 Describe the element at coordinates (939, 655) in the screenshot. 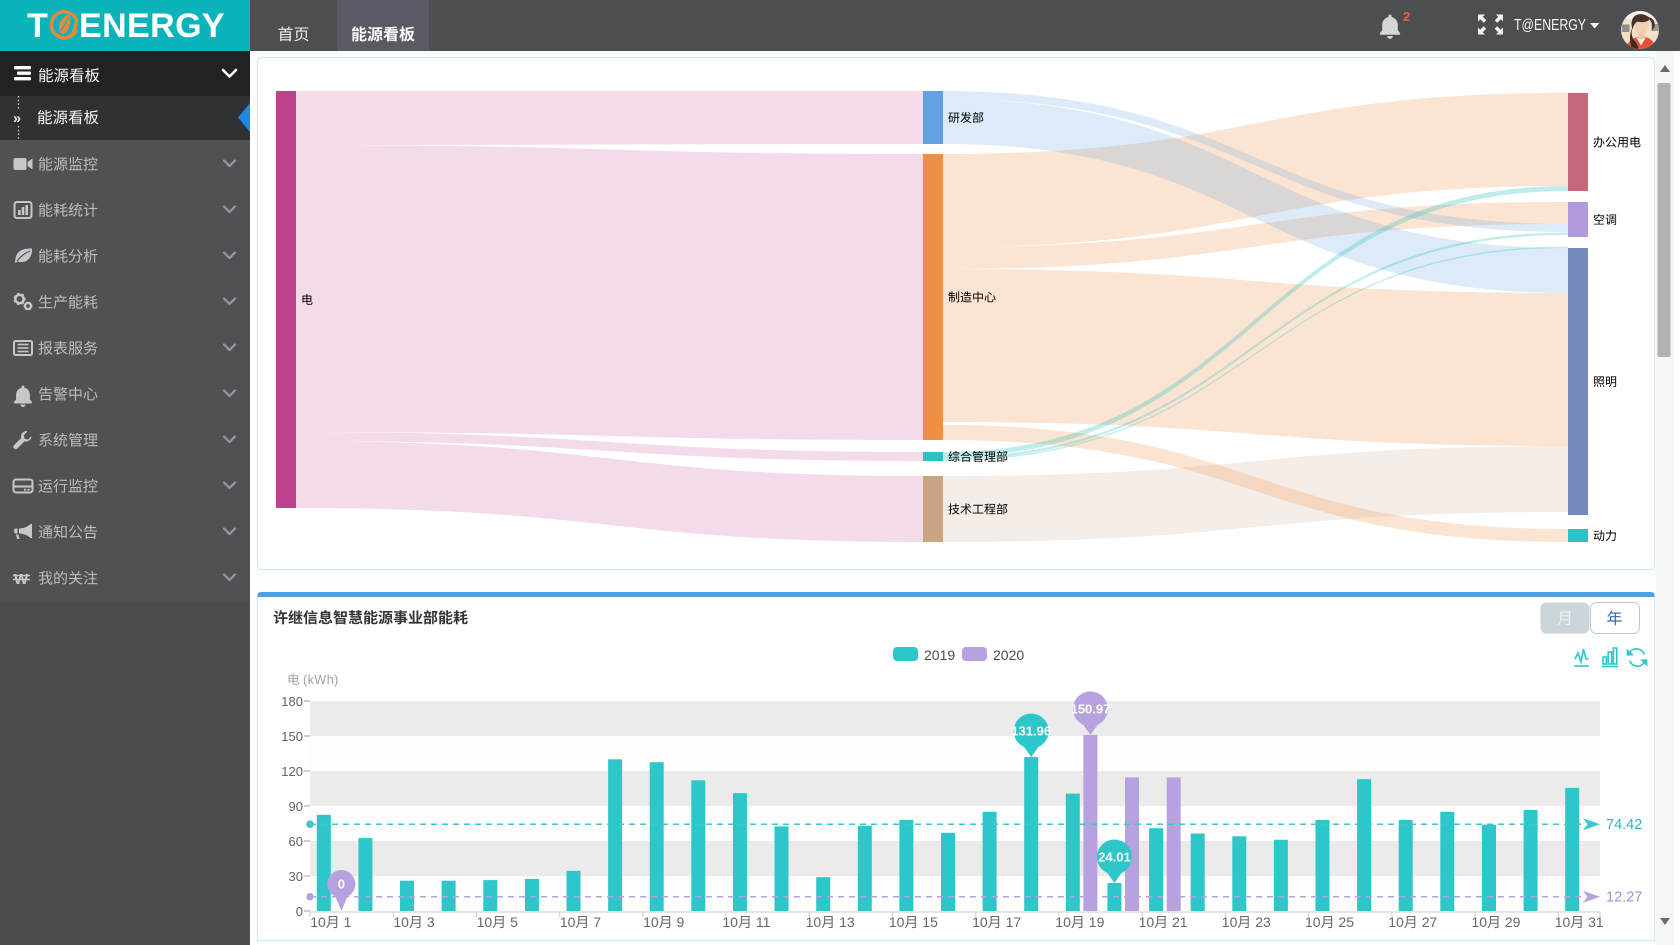

I see `svg-text: 2019` at that location.